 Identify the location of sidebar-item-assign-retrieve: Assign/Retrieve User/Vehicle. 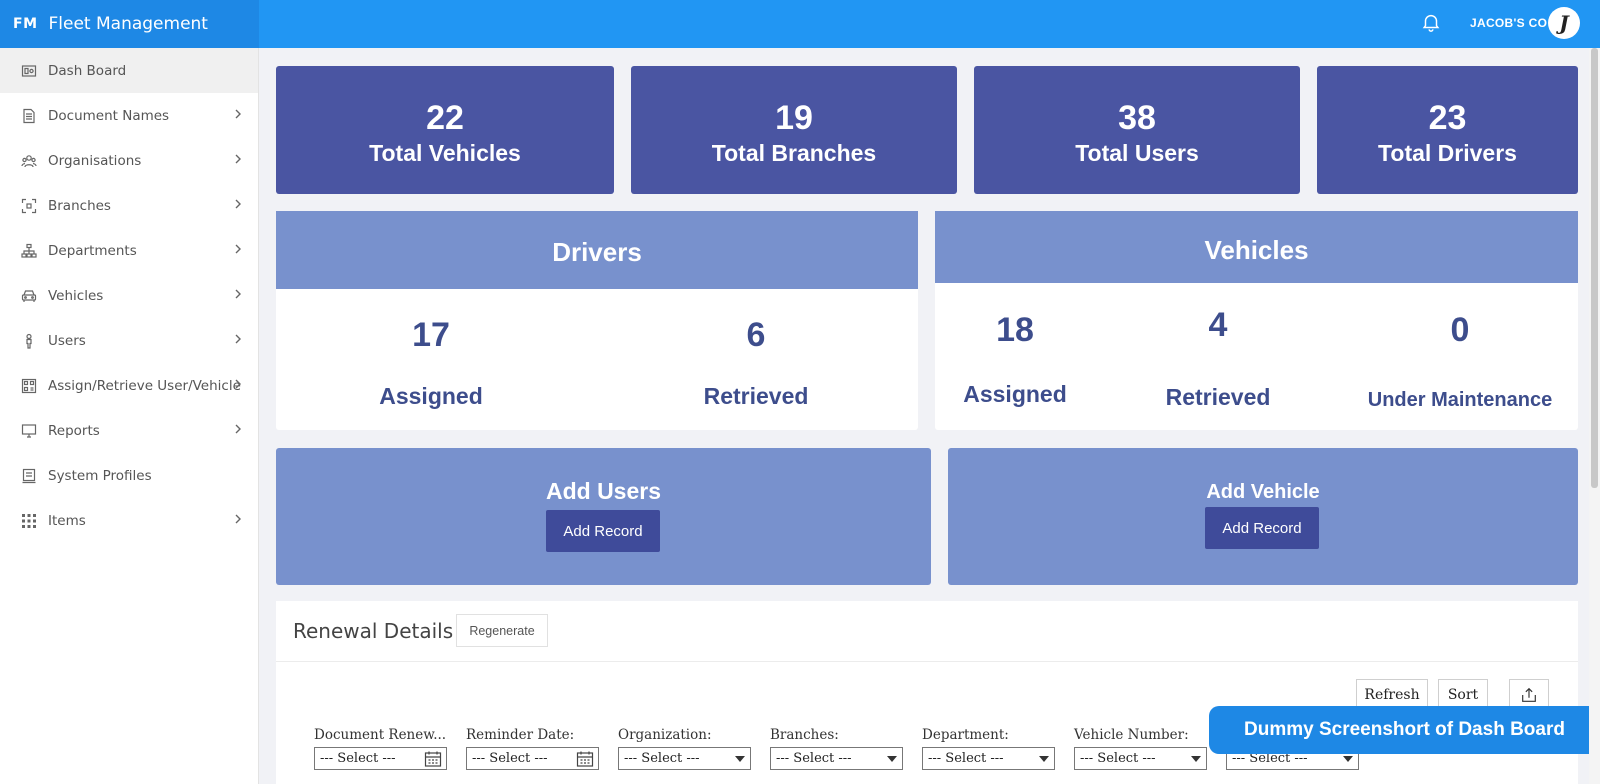
(129, 385).